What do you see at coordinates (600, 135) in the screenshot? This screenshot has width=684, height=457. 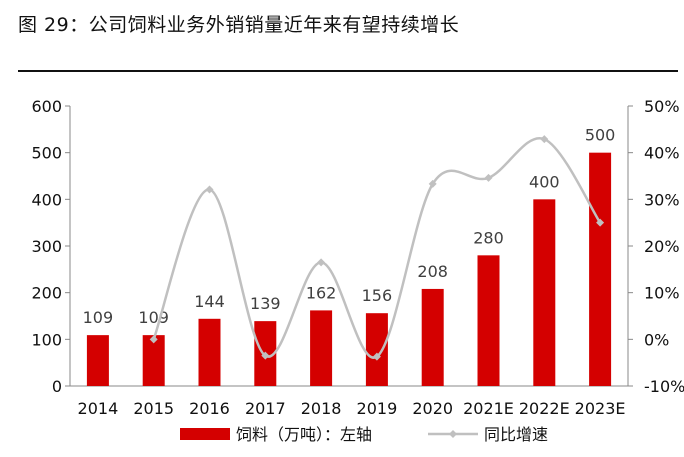 I see `bar-data-label: 500` at bounding box center [600, 135].